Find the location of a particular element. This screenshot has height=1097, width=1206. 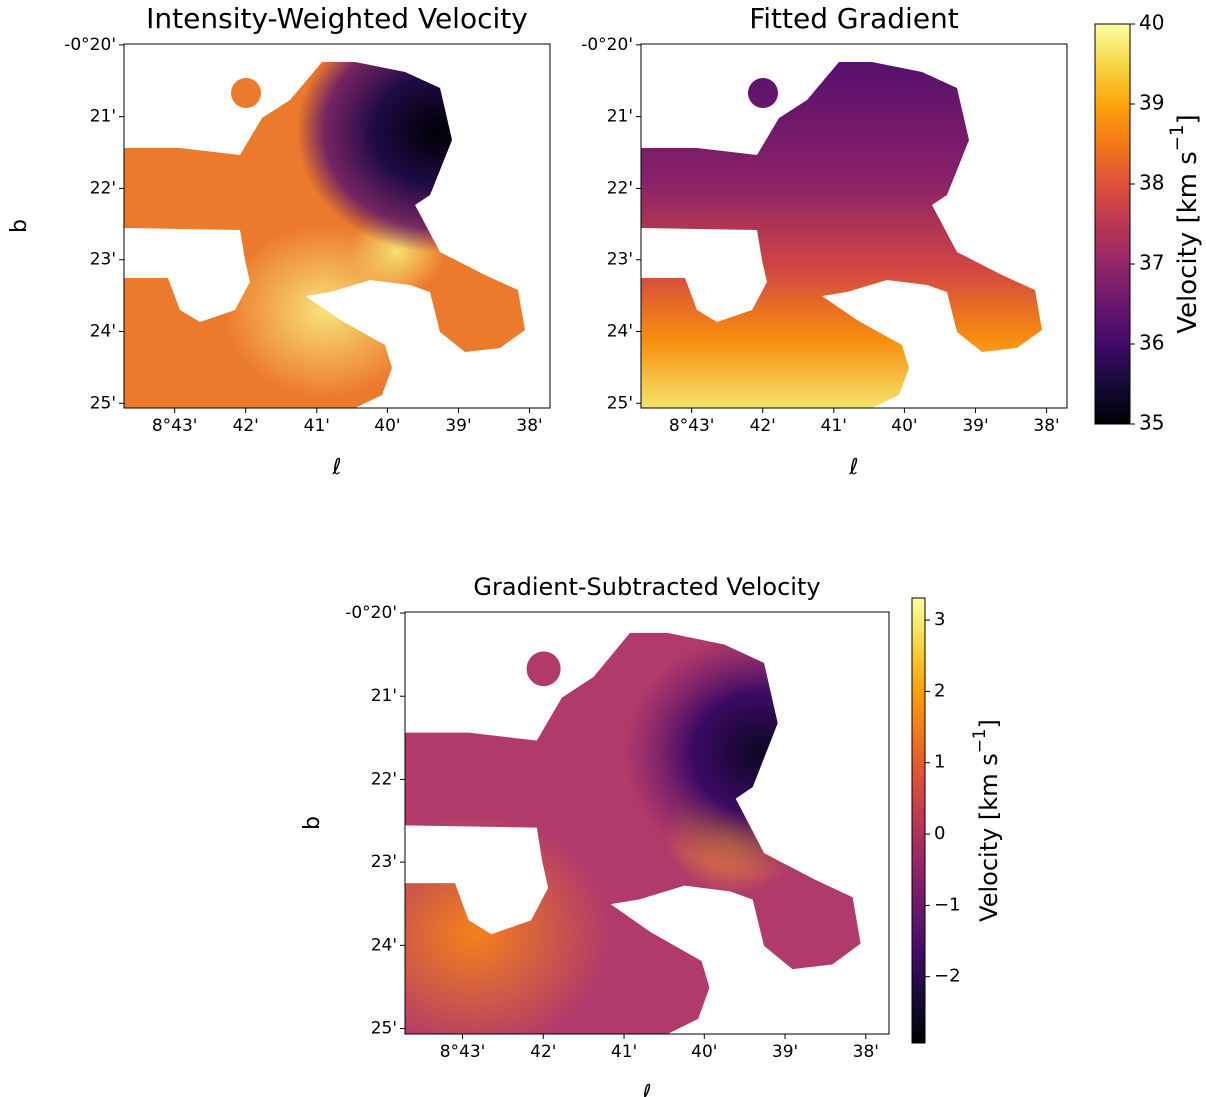

colorbar-tick-label: −1 is located at coordinates (947, 904).